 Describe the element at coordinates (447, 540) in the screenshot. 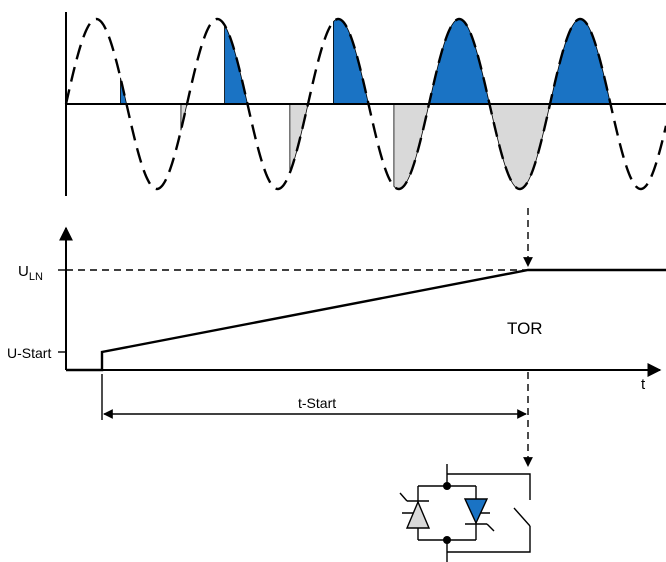

I see `node-bottom` at that location.